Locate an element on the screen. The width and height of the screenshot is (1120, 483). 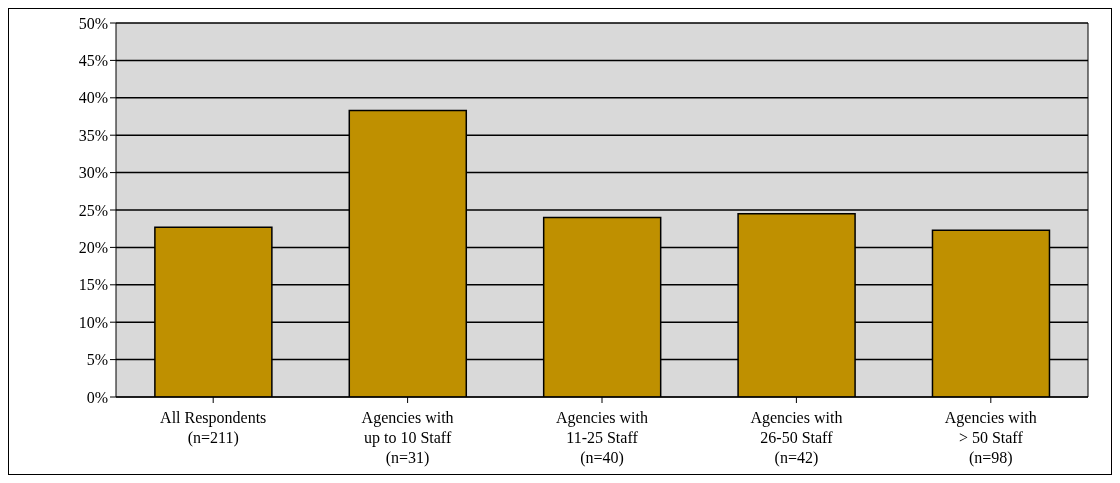
y-tick-label: 25% is located at coordinates (93, 210).